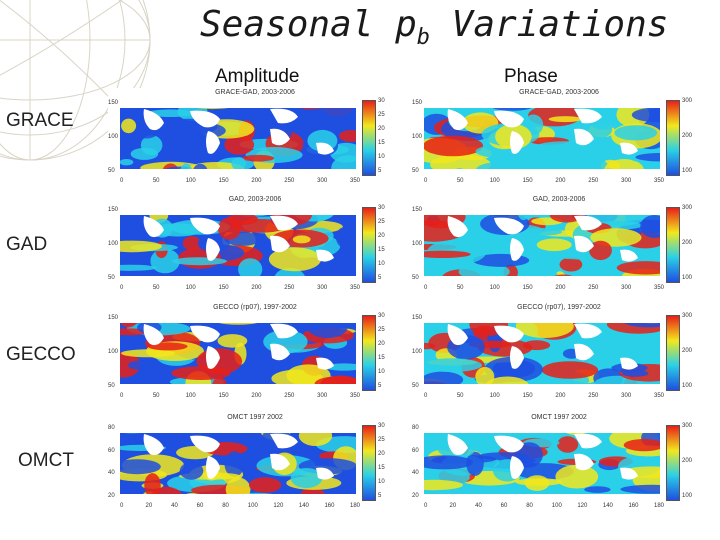 The image size is (720, 540). Describe the element at coordinates (200, 506) in the screenshot. I see `x-tick-label: 60` at that location.